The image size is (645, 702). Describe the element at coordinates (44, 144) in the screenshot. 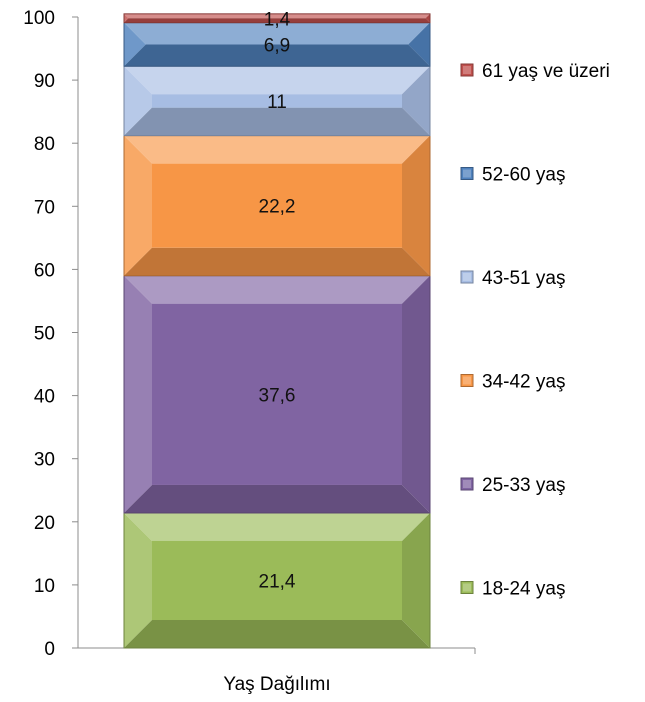

I see `y-tick-label: 80` at that location.